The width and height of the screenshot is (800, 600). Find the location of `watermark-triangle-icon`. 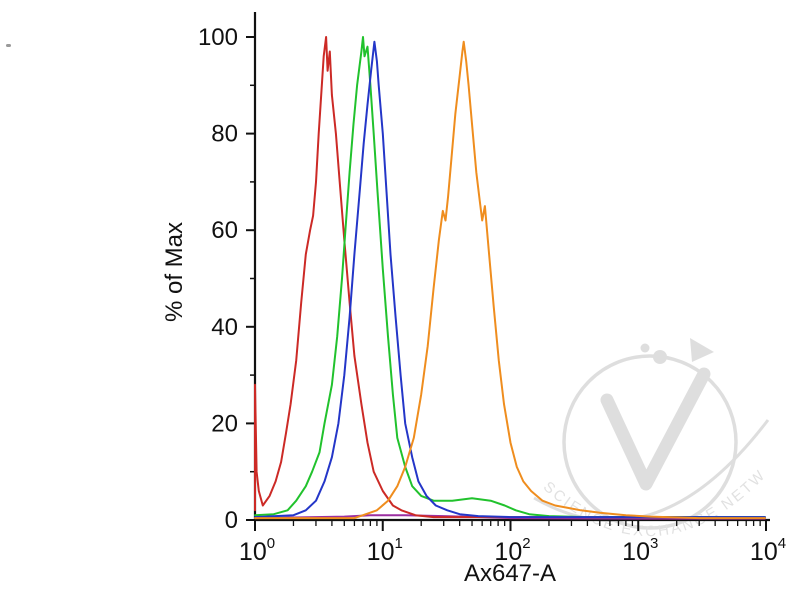

watermark-triangle-icon is located at coordinates (702, 350).